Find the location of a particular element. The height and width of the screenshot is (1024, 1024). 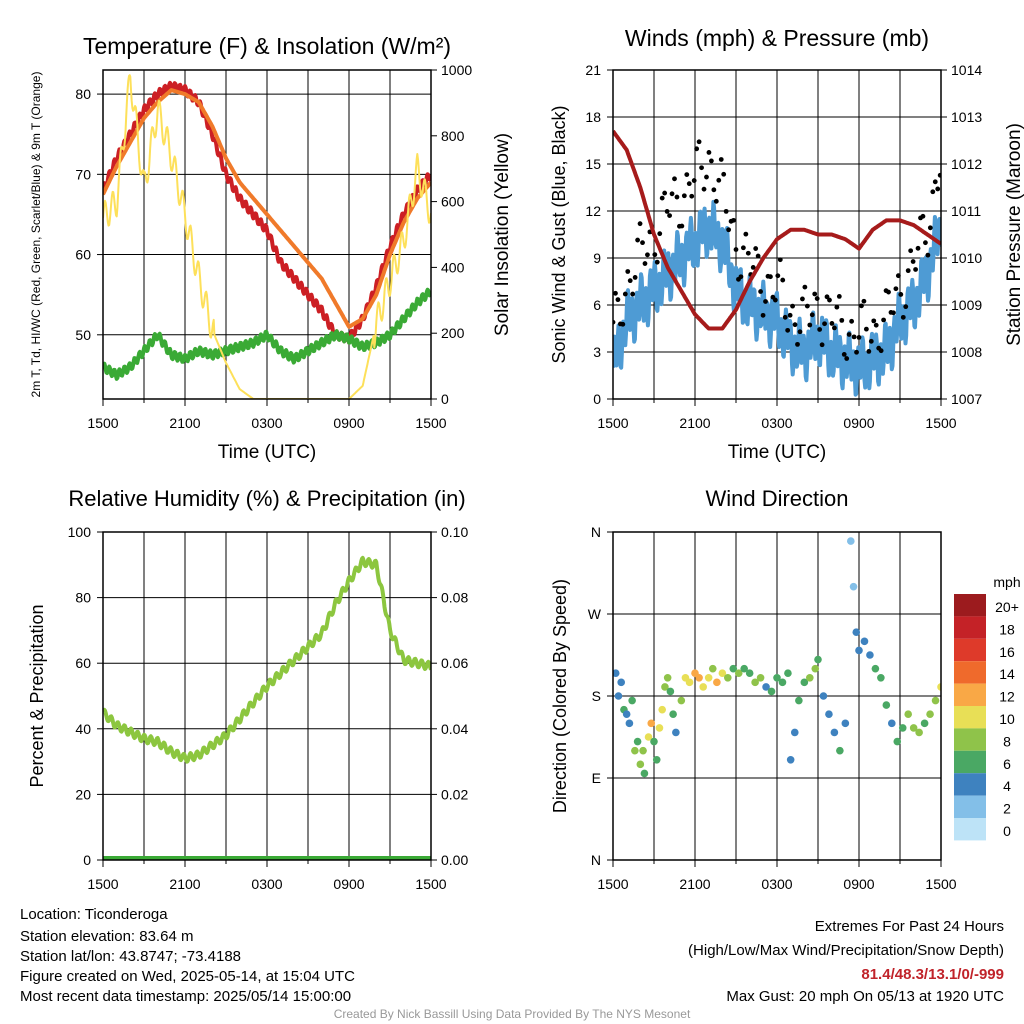

y-right-tick-label: 1012 is located at coordinates (966, 164).